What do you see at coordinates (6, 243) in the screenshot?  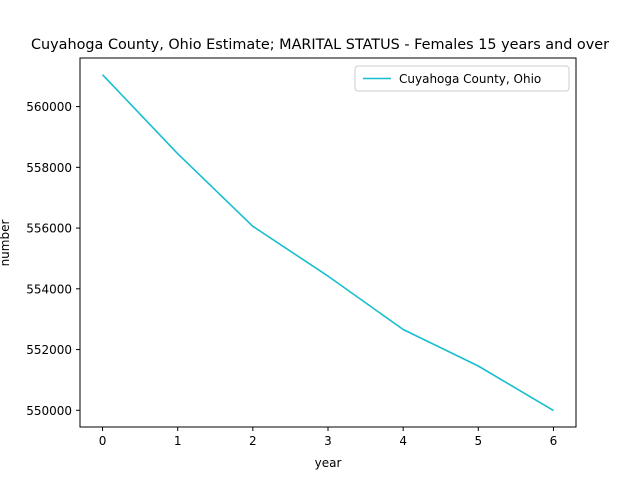 I see `y-axis-label: number` at bounding box center [6, 243].